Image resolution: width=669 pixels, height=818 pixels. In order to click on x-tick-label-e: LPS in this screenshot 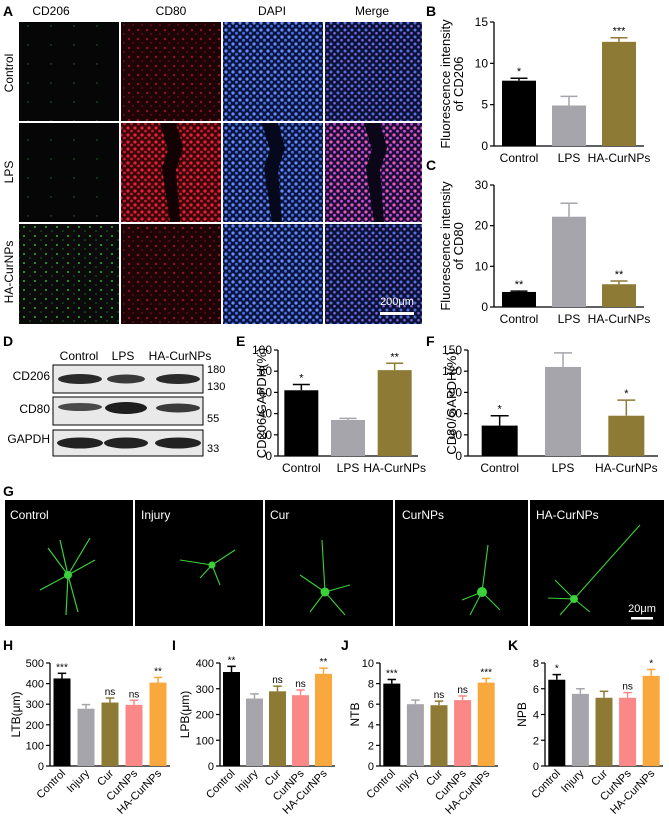, I will do `click(348, 468)`.